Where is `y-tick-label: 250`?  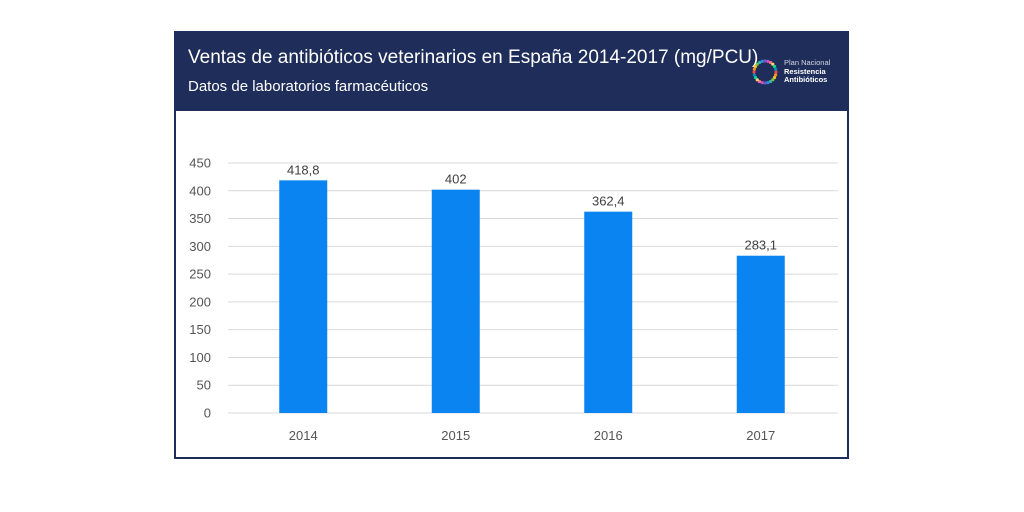 y-tick-label: 250 is located at coordinates (200, 274).